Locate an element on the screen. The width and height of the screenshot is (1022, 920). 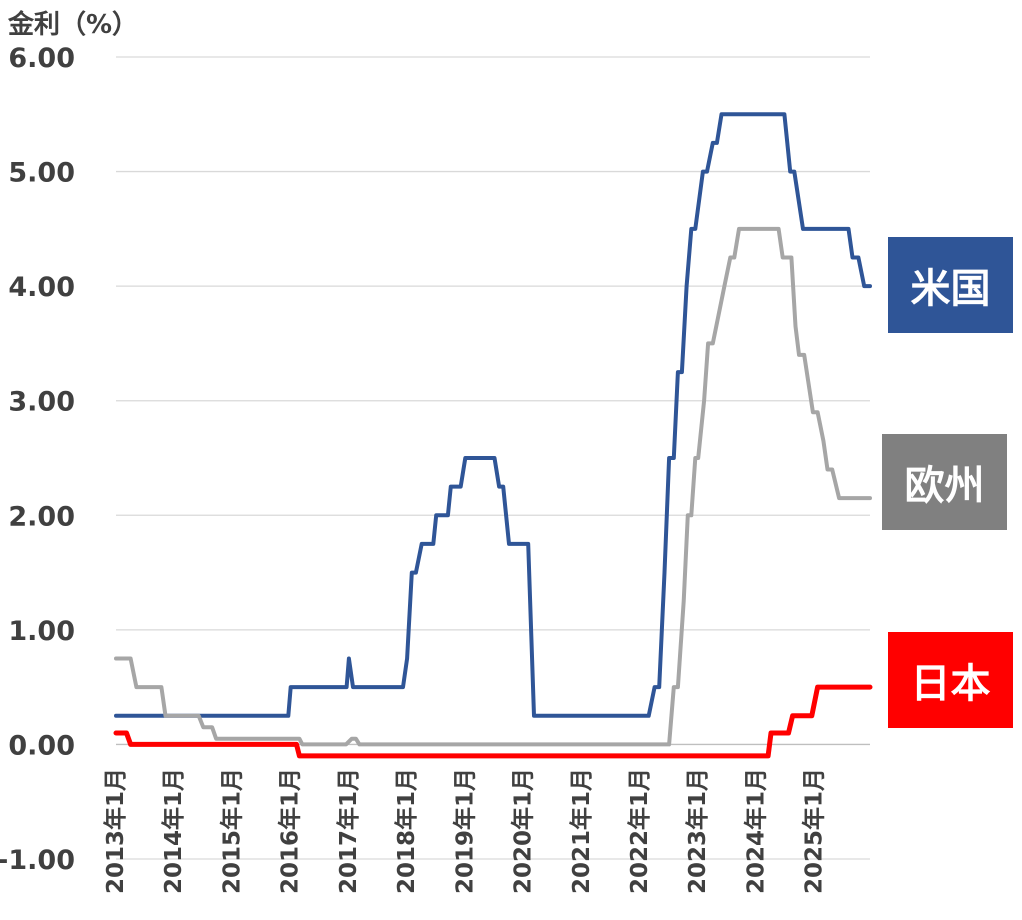
x-tick-label: 2013年1月 is located at coordinates (115, 831).